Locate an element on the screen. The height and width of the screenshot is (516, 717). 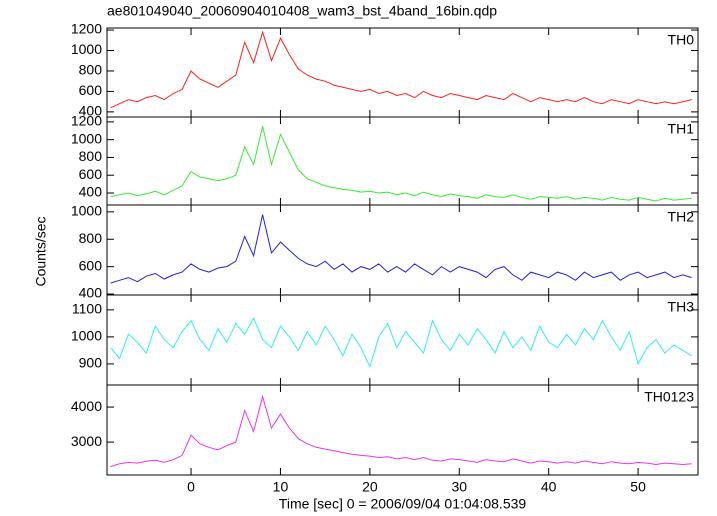
panel-label: TH1 is located at coordinates (681, 129).